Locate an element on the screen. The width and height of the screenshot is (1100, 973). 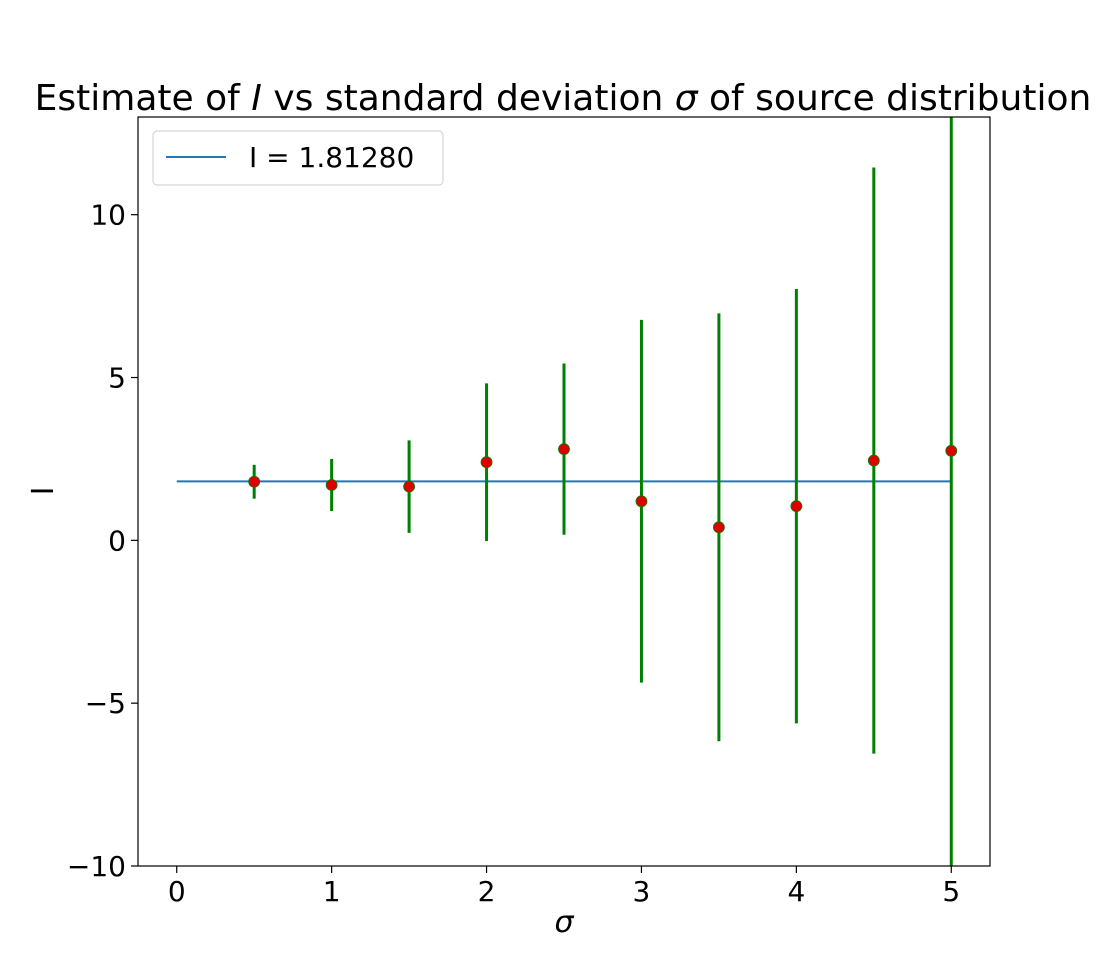
y-tick-label: −5 is located at coordinates (105, 703).